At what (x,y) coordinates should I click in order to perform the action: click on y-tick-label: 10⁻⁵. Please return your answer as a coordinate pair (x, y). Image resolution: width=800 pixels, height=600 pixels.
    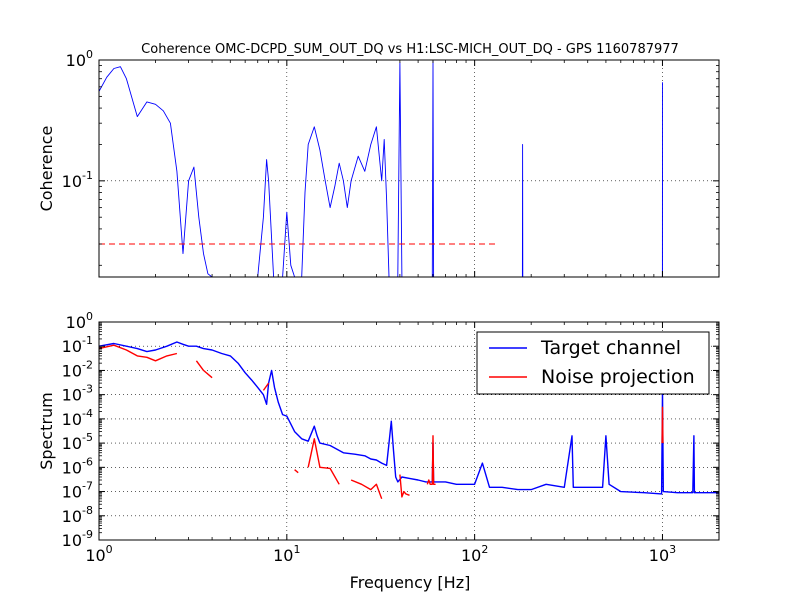
    Looking at the image, I should click on (77, 442).